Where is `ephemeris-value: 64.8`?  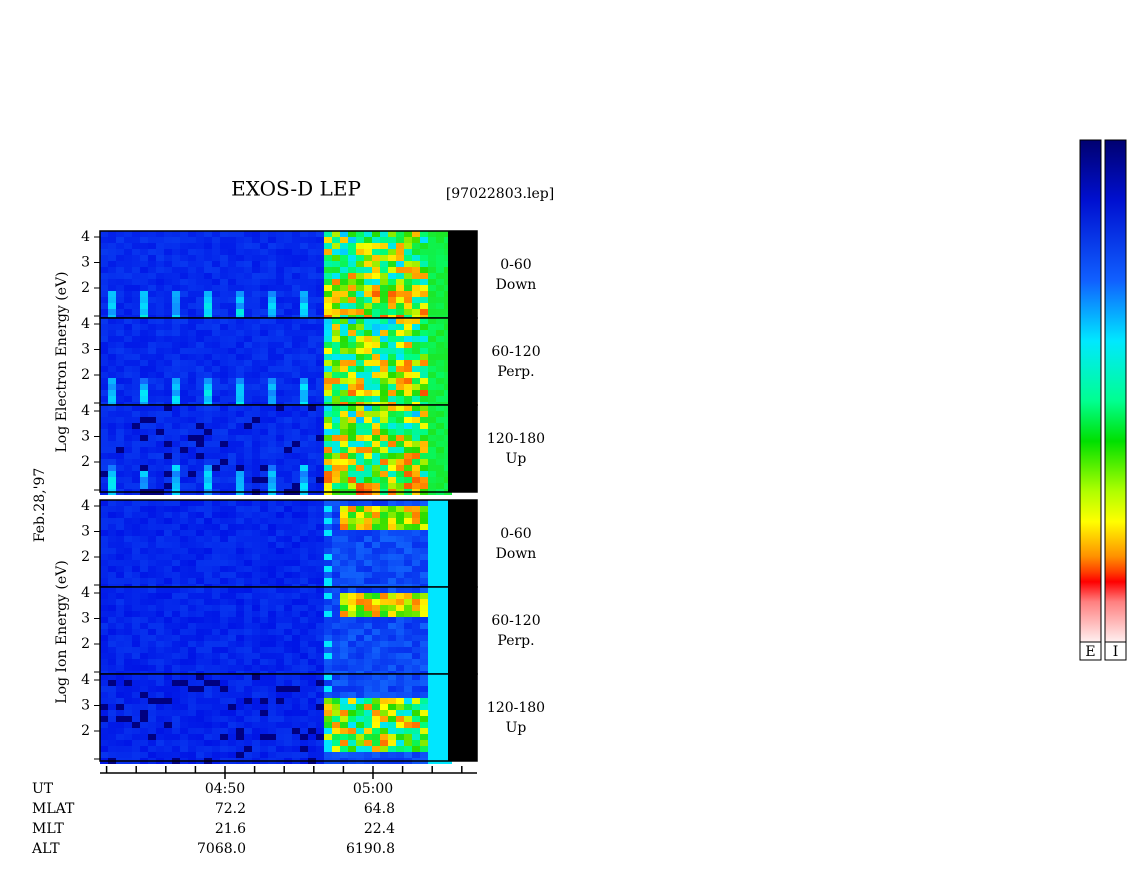
ephemeris-value: 64.8 is located at coordinates (379, 809).